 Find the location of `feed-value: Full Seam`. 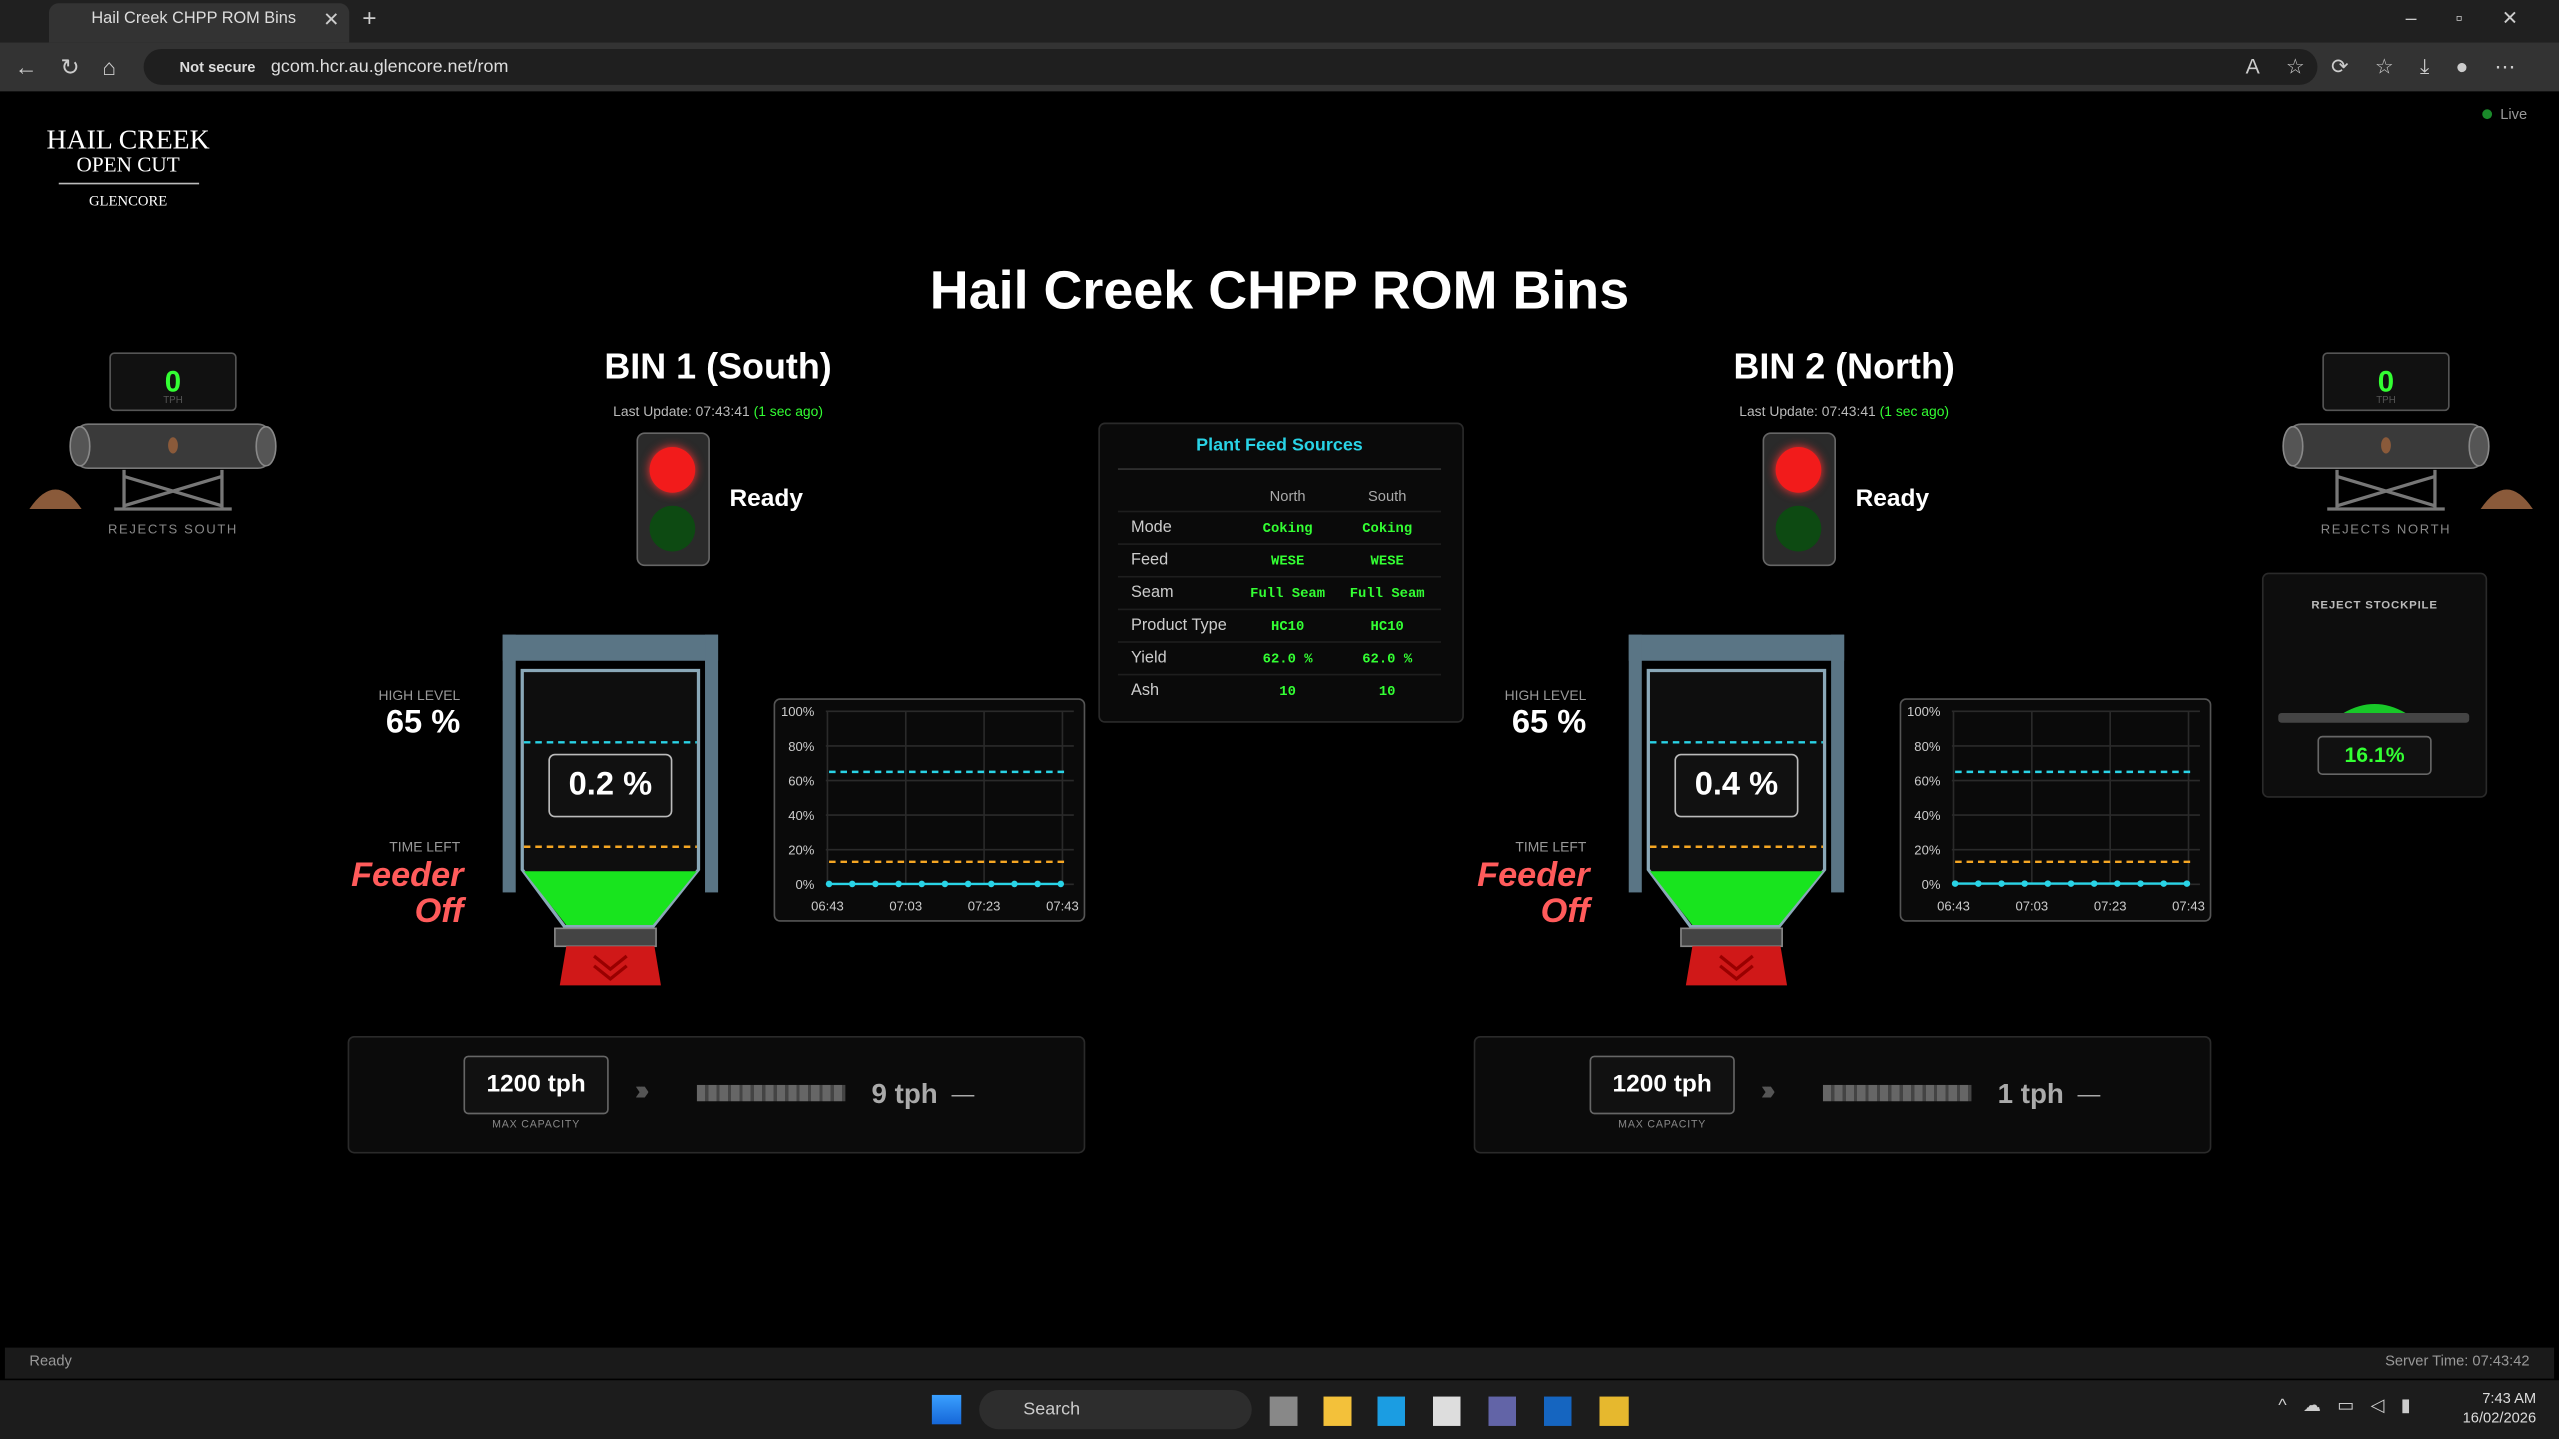

feed-value: Full Seam is located at coordinates (1288, 594).